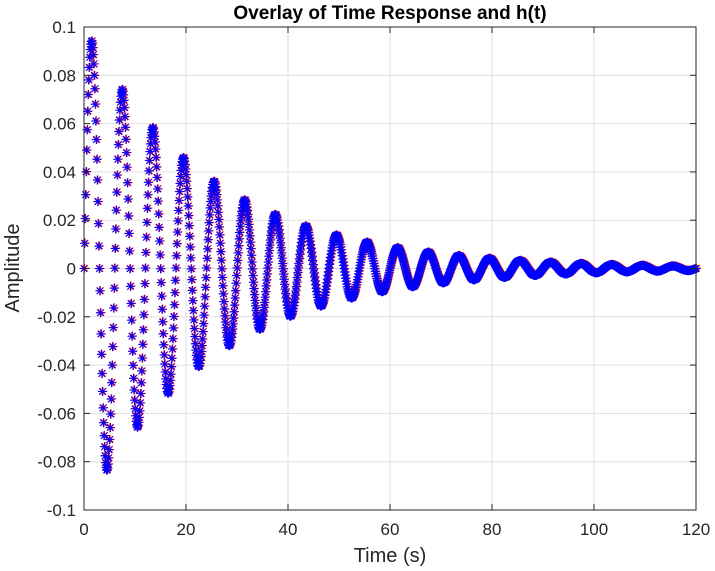  Describe the element at coordinates (288, 529) in the screenshot. I see `x-tick-label: 40` at that location.